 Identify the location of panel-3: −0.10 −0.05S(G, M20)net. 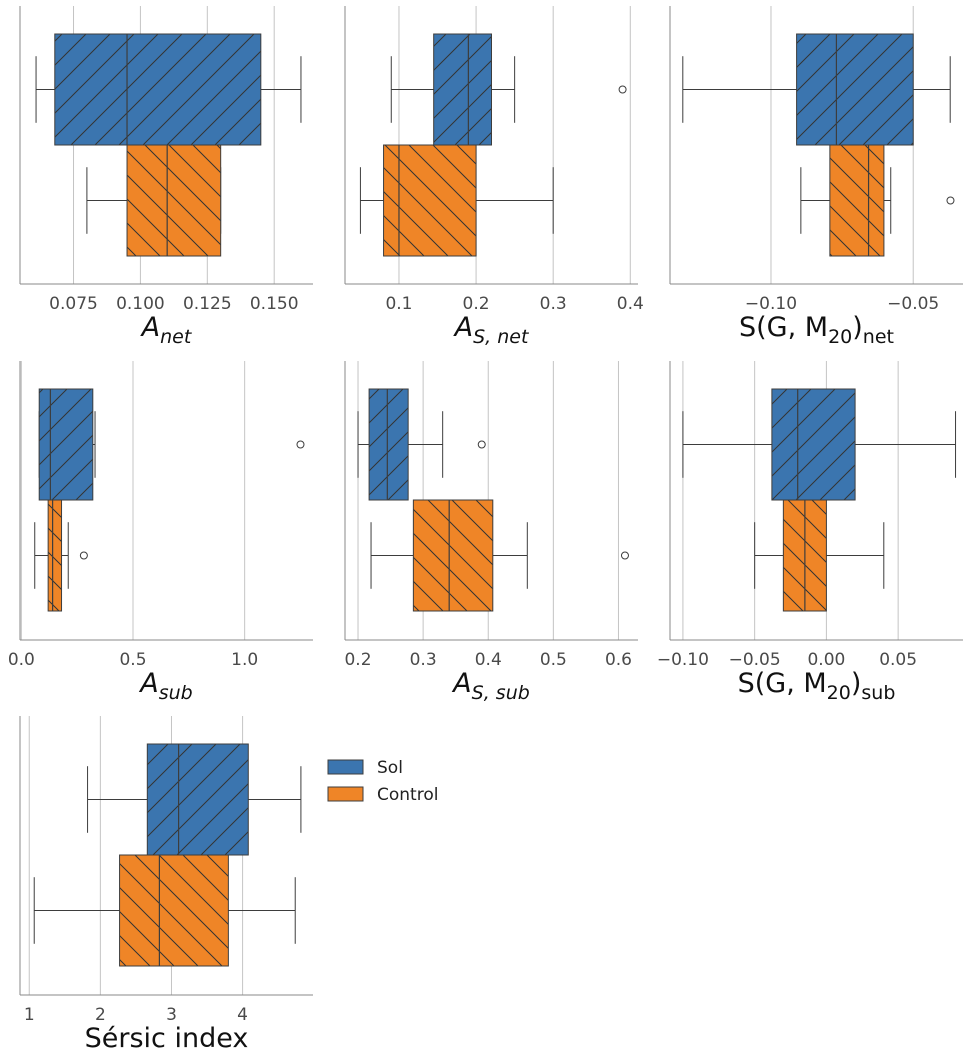
(816, 177).